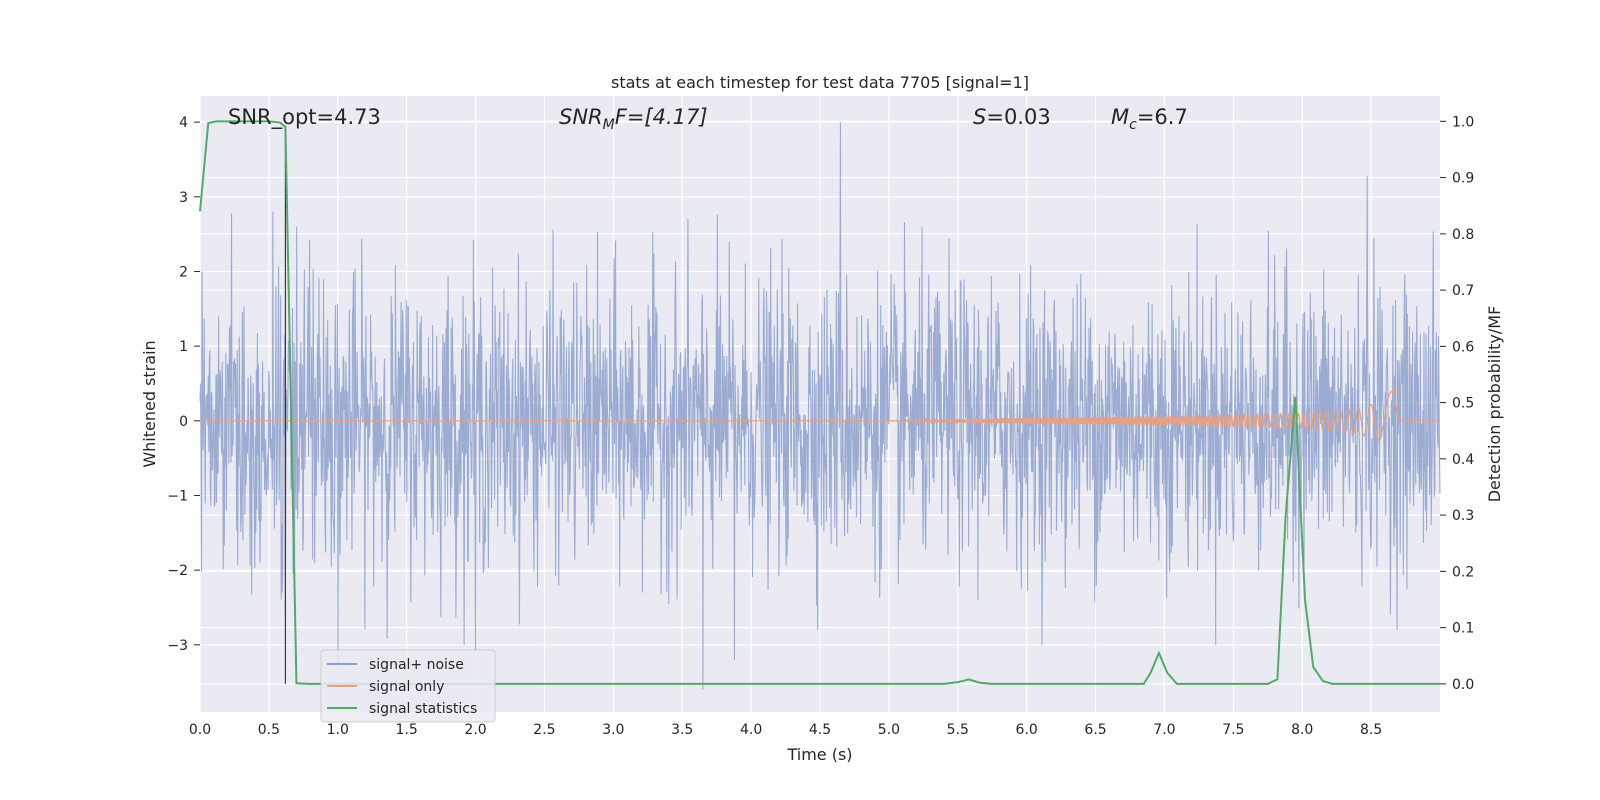  Describe the element at coordinates (1494, 404) in the screenshot. I see `y-axis-right-label: Detection probability/MF` at that location.